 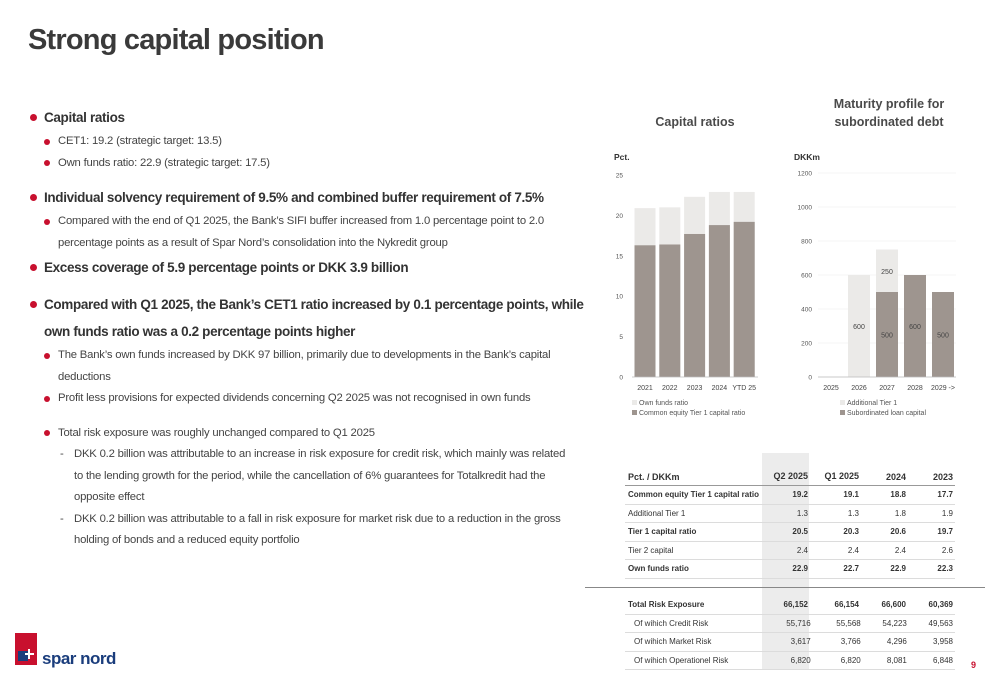 I want to click on x-tick-label: 2021, so click(x=645, y=388).